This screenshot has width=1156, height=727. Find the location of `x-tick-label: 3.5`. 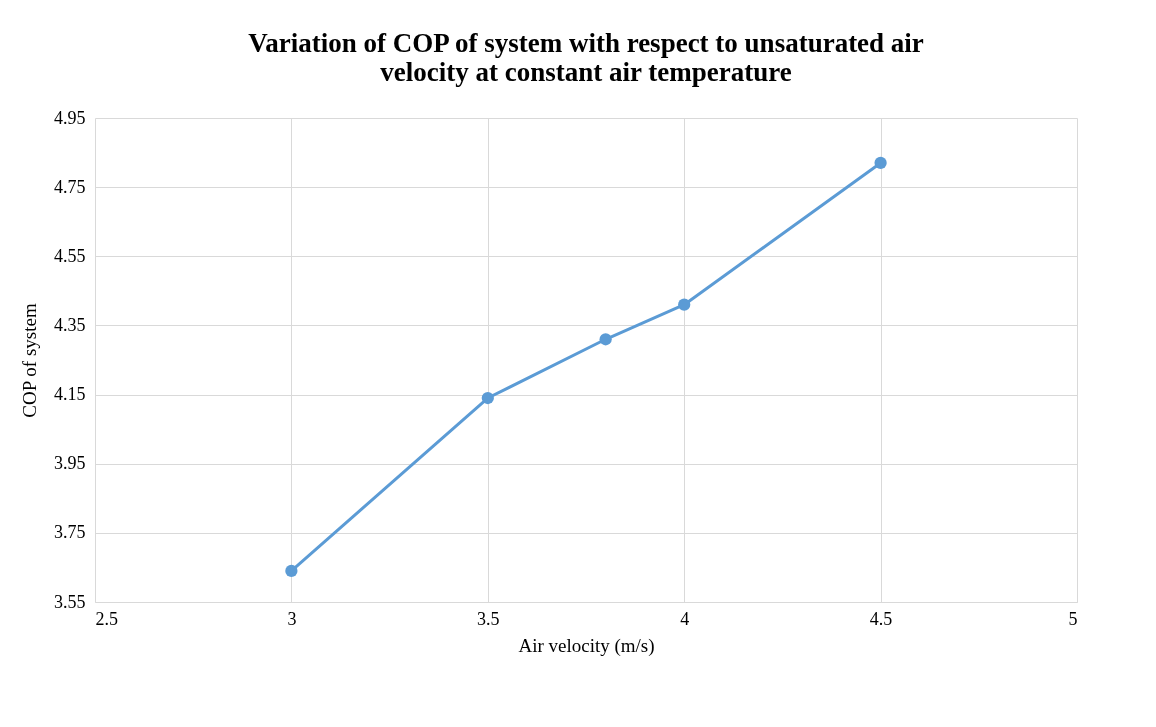

x-tick-label: 3.5 is located at coordinates (488, 618).